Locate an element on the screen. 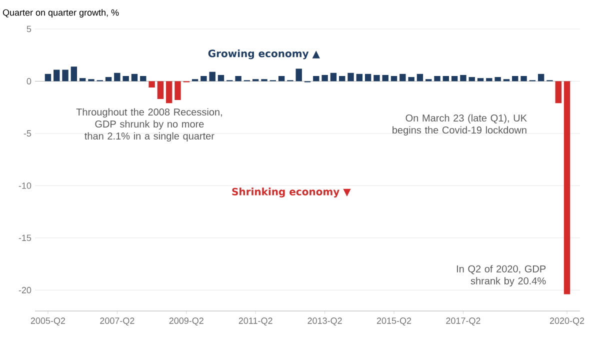 The image size is (600, 338). x-tick-label: 2015-Q2 is located at coordinates (394, 322).